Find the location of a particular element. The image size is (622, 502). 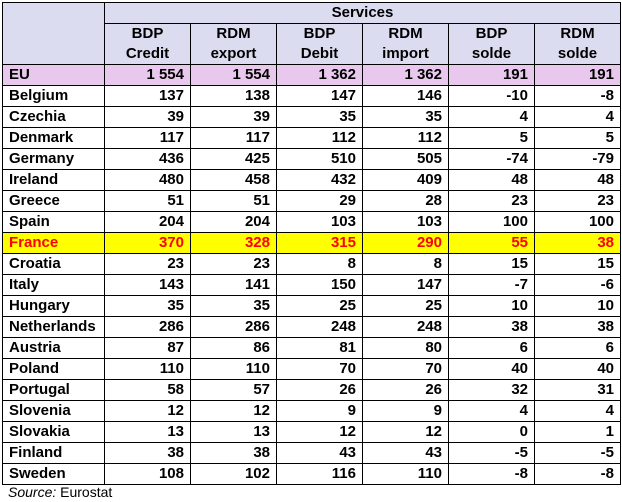

value-cell: 116 is located at coordinates (319, 474).